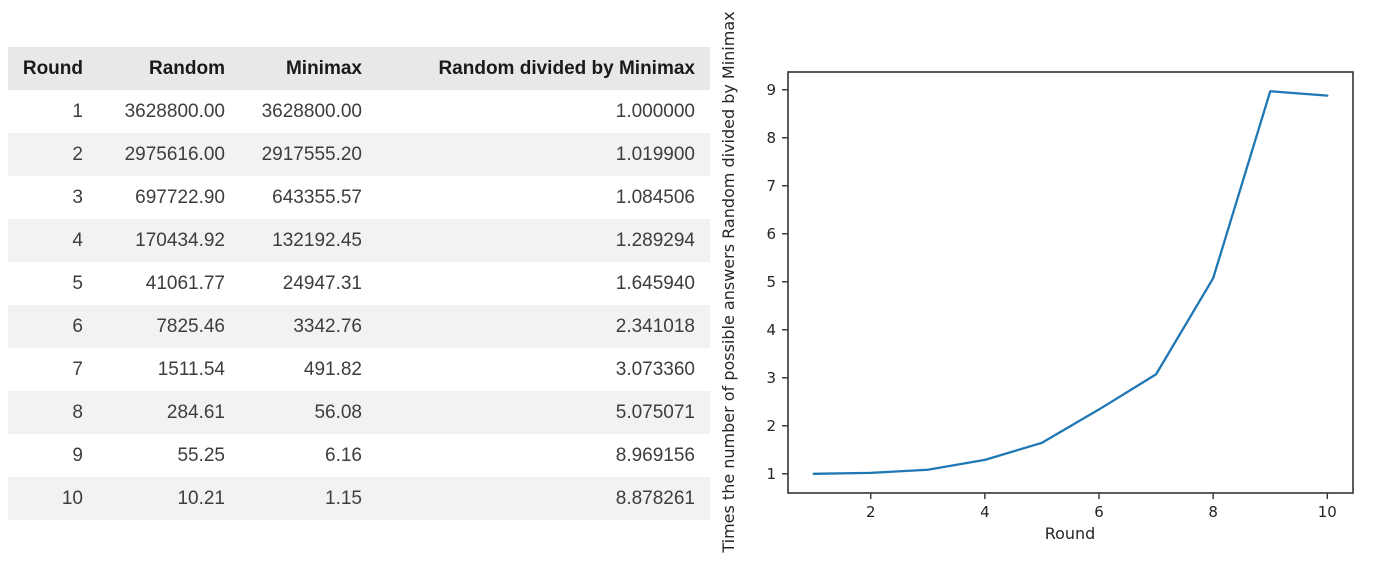  What do you see at coordinates (180, 240) in the screenshot?
I see `table-cell: 170434.92` at bounding box center [180, 240].